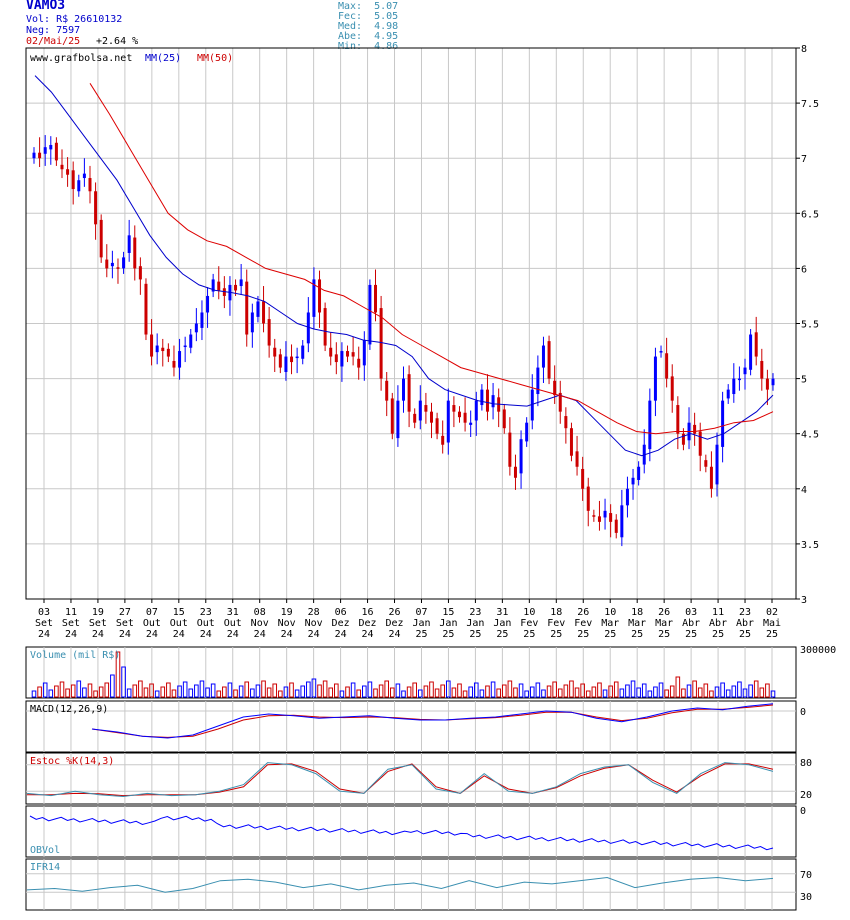 This screenshot has height=920, width=850. What do you see at coordinates (287, 623) in the screenshot?
I see `x-tick-month: Nov` at bounding box center [287, 623].